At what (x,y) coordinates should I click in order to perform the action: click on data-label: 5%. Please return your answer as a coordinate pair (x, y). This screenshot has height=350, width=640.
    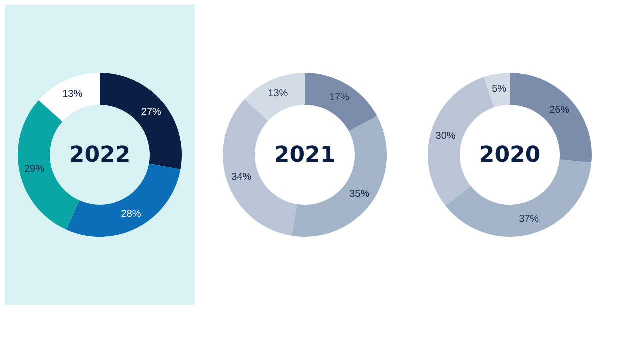
    Looking at the image, I should click on (499, 89).